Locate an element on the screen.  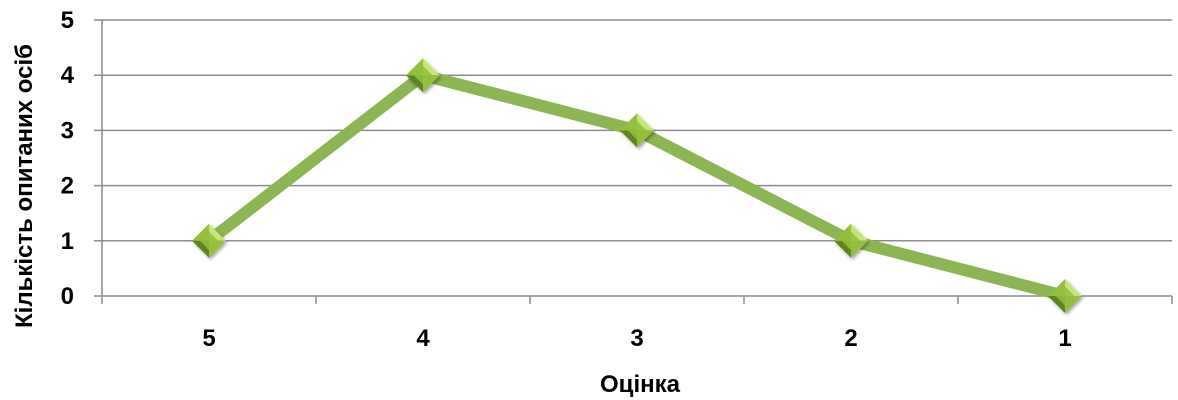
x-tick-label-2: 2 is located at coordinates (850, 338).